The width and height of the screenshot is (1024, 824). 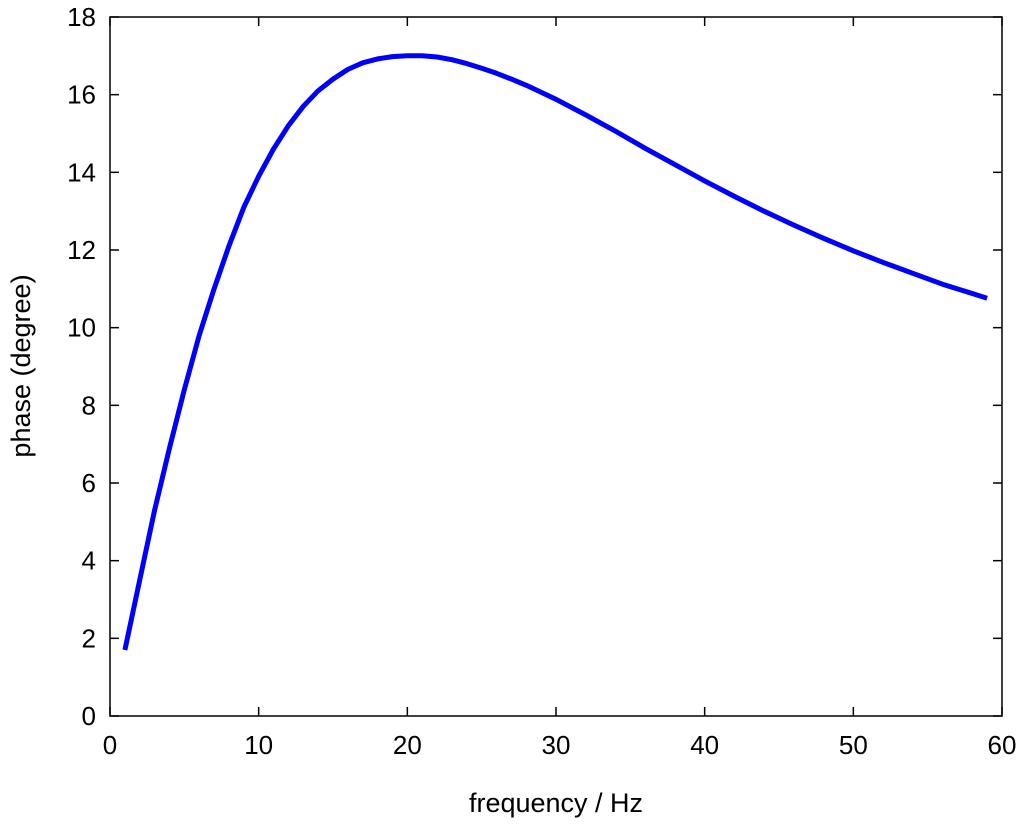 I want to click on x-tick-label: 30, so click(x=556, y=745).